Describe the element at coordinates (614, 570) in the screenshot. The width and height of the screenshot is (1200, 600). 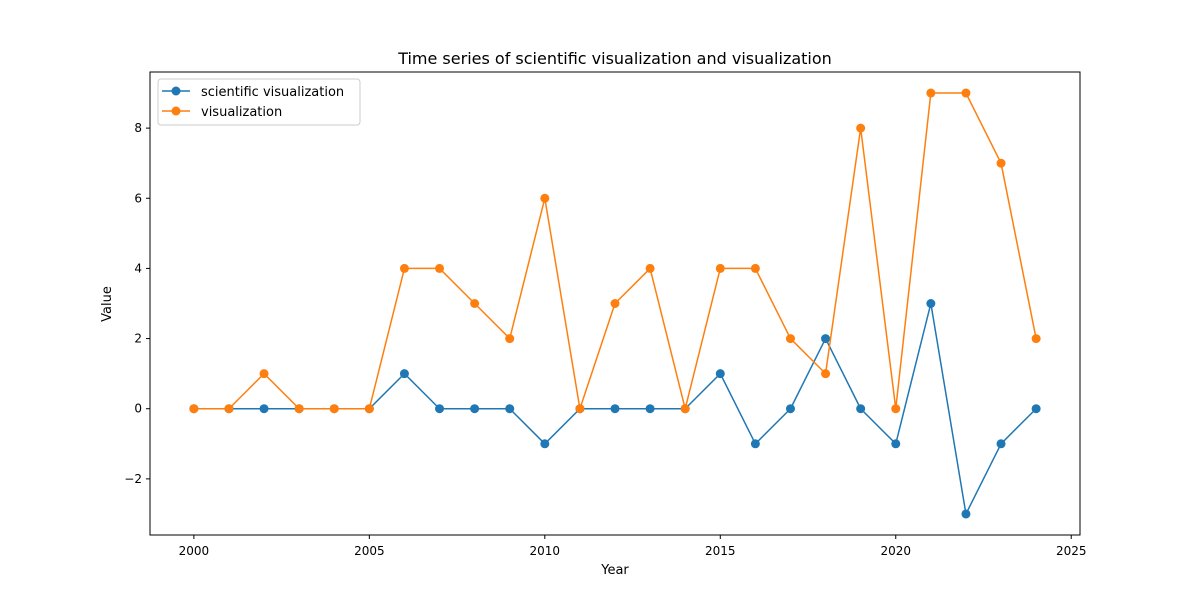
I see `x-axis-label: Year` at that location.